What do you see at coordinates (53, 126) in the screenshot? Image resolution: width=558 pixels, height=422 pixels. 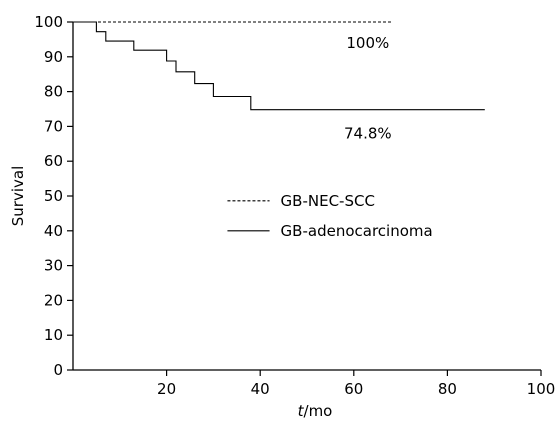 I see `y-tick-label: 70` at bounding box center [53, 126].